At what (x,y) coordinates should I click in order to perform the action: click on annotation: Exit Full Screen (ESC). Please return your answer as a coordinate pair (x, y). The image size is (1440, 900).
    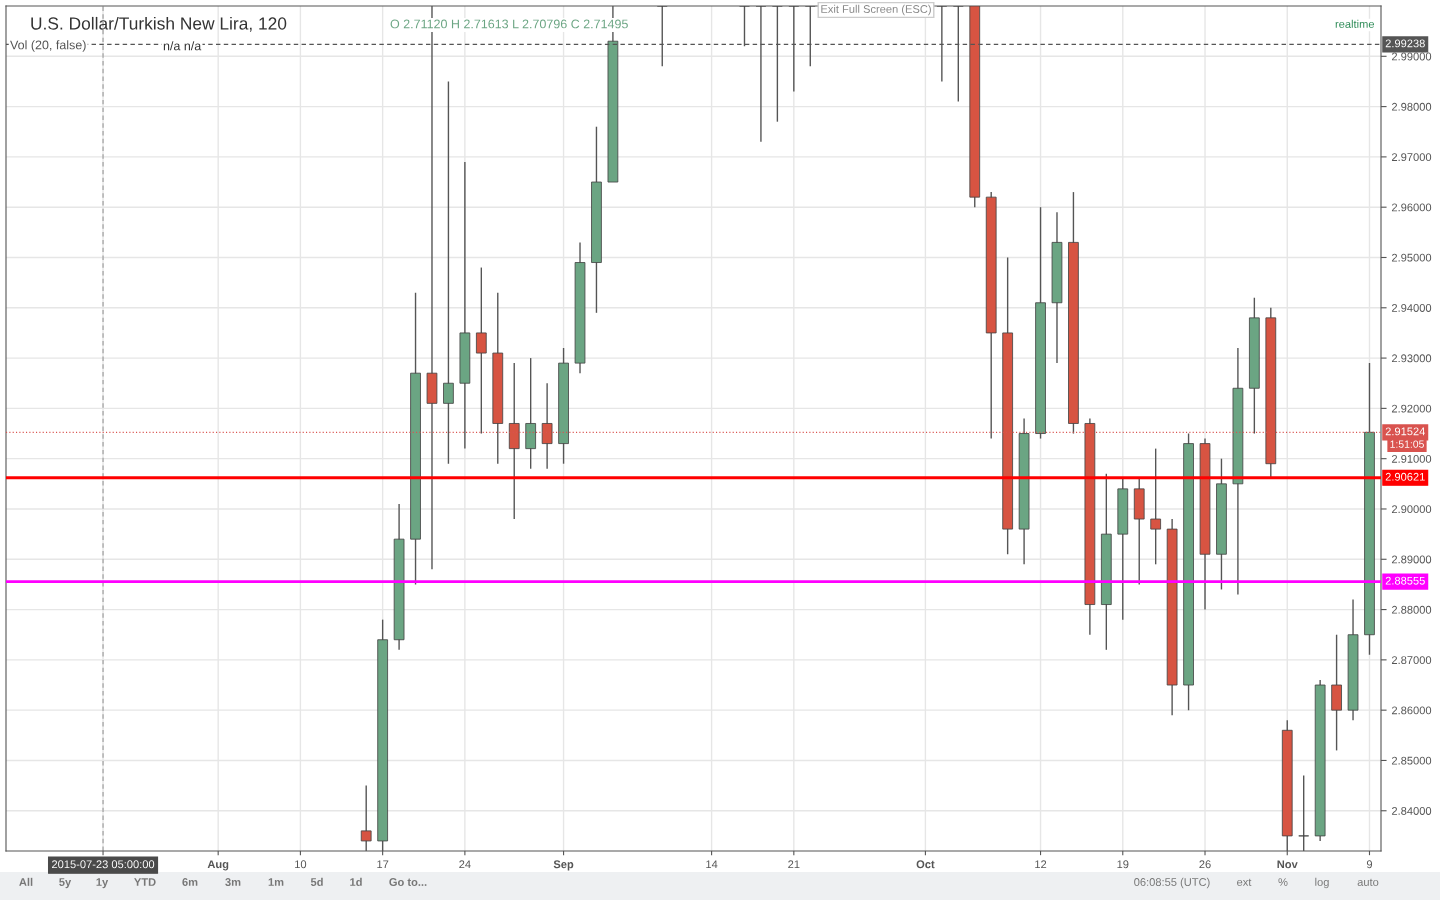
    Looking at the image, I should click on (876, 10).